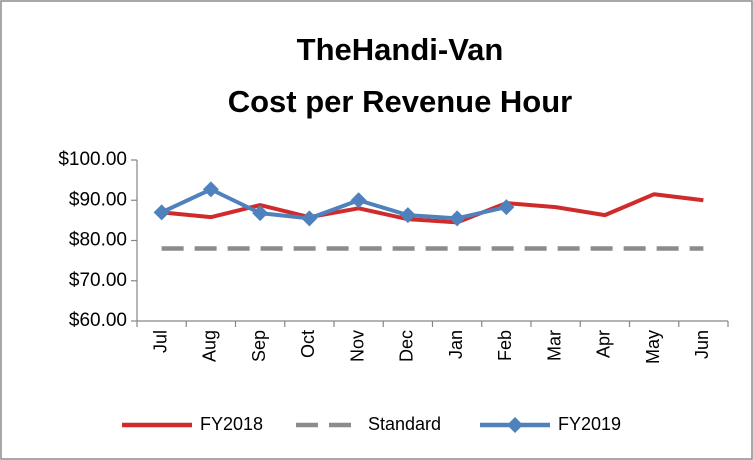 Image resolution: width=753 pixels, height=460 pixels. Describe the element at coordinates (515, 425) in the screenshot. I see `legend-marker` at that location.